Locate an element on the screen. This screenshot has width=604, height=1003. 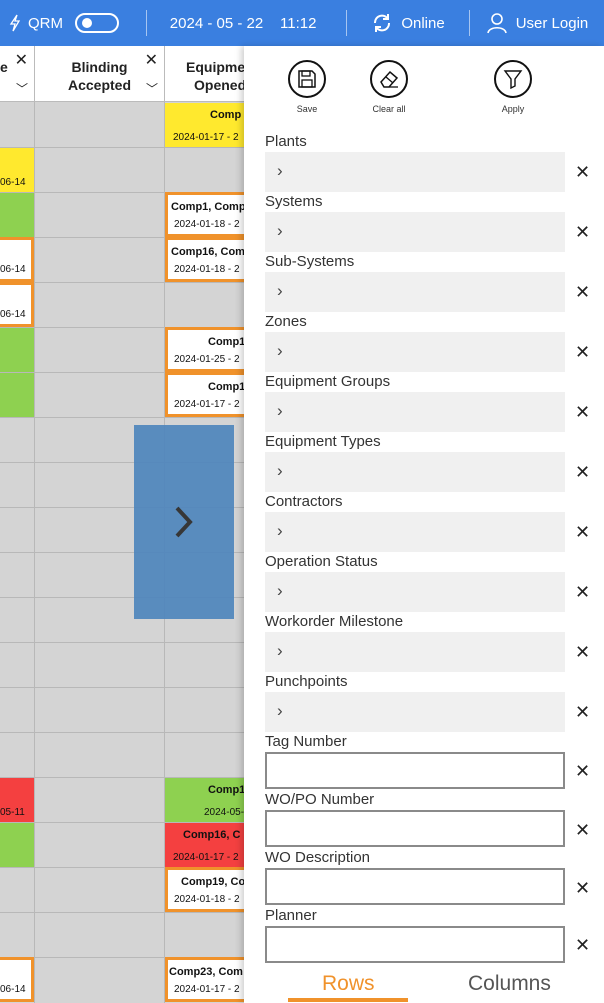
panel-expand-handle is located at coordinates (184, 522).